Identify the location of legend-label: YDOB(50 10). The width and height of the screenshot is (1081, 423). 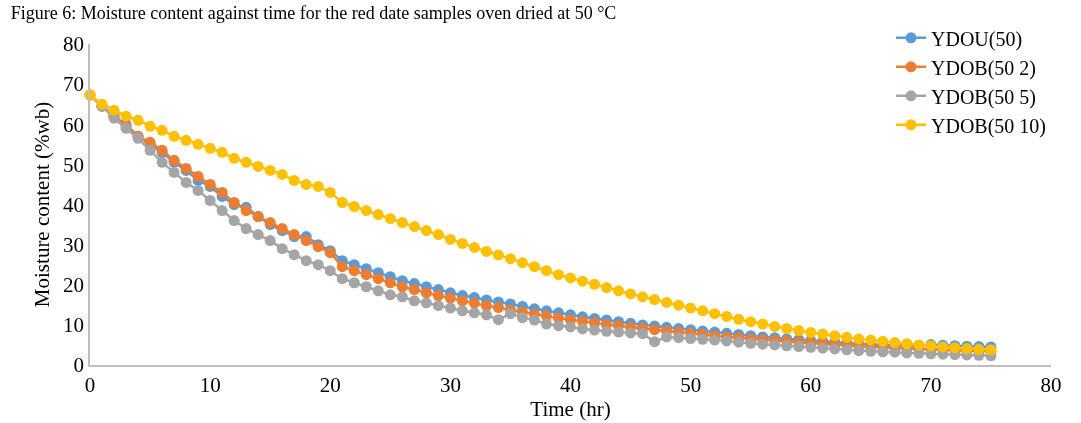
(988, 126).